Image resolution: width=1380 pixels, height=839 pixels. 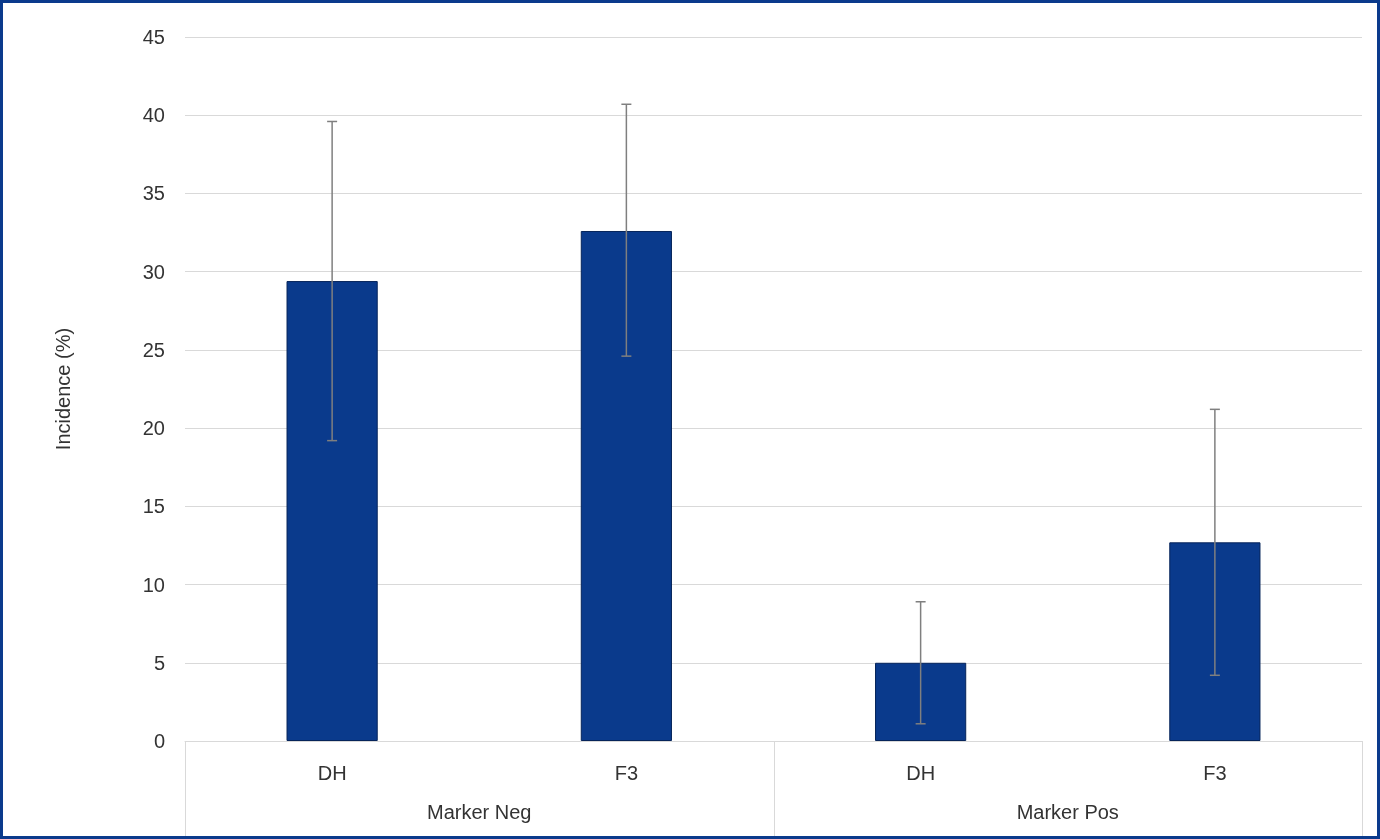 I want to click on y-tick-label: 0, so click(x=159, y=741).